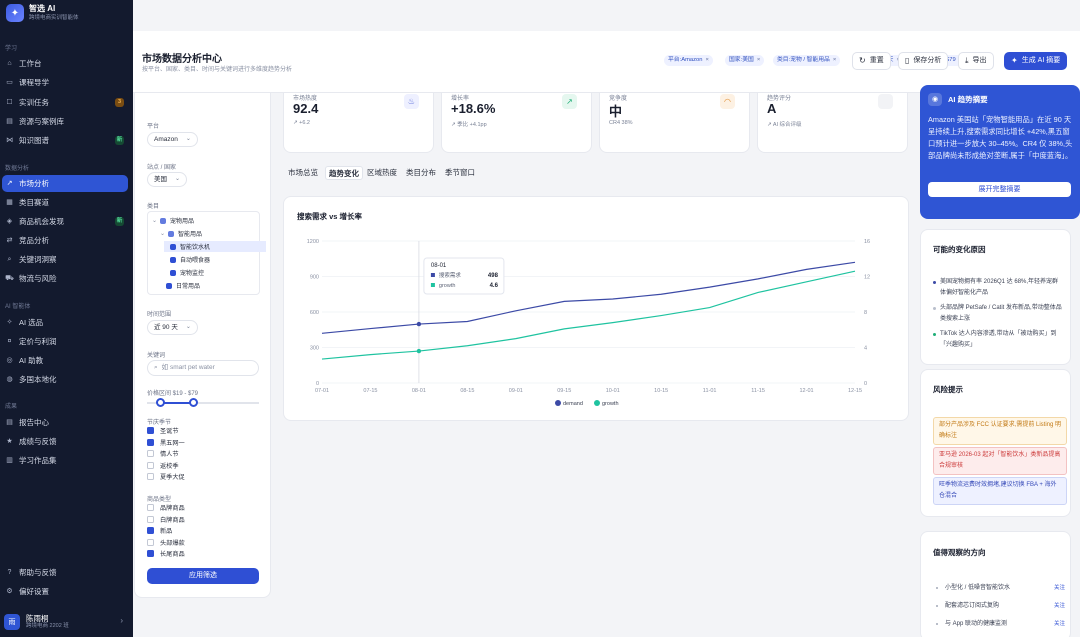 Image resolution: width=1080 pixels, height=637 pixels. What do you see at coordinates (159, 530) in the screenshot?
I see `checkbox-types: 新品` at bounding box center [159, 530].